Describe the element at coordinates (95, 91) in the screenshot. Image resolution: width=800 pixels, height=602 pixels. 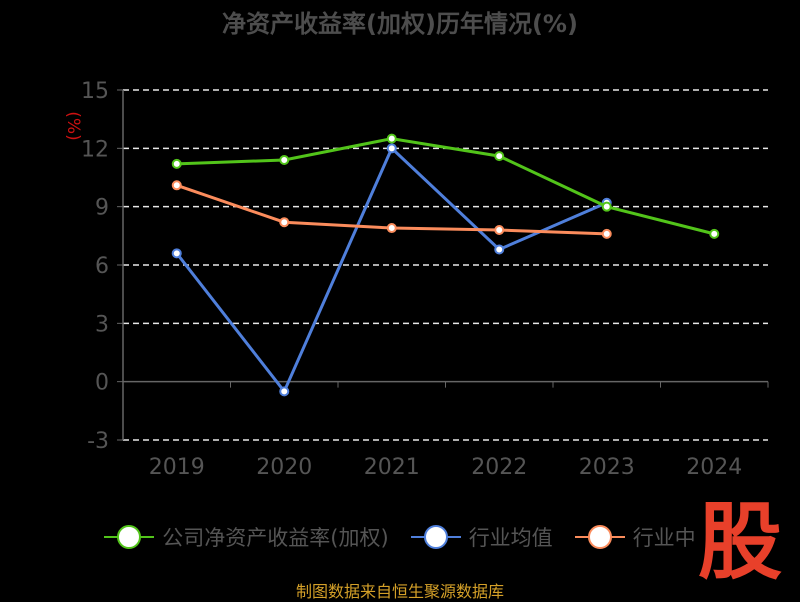
I see `y-tick-label: 15` at that location.